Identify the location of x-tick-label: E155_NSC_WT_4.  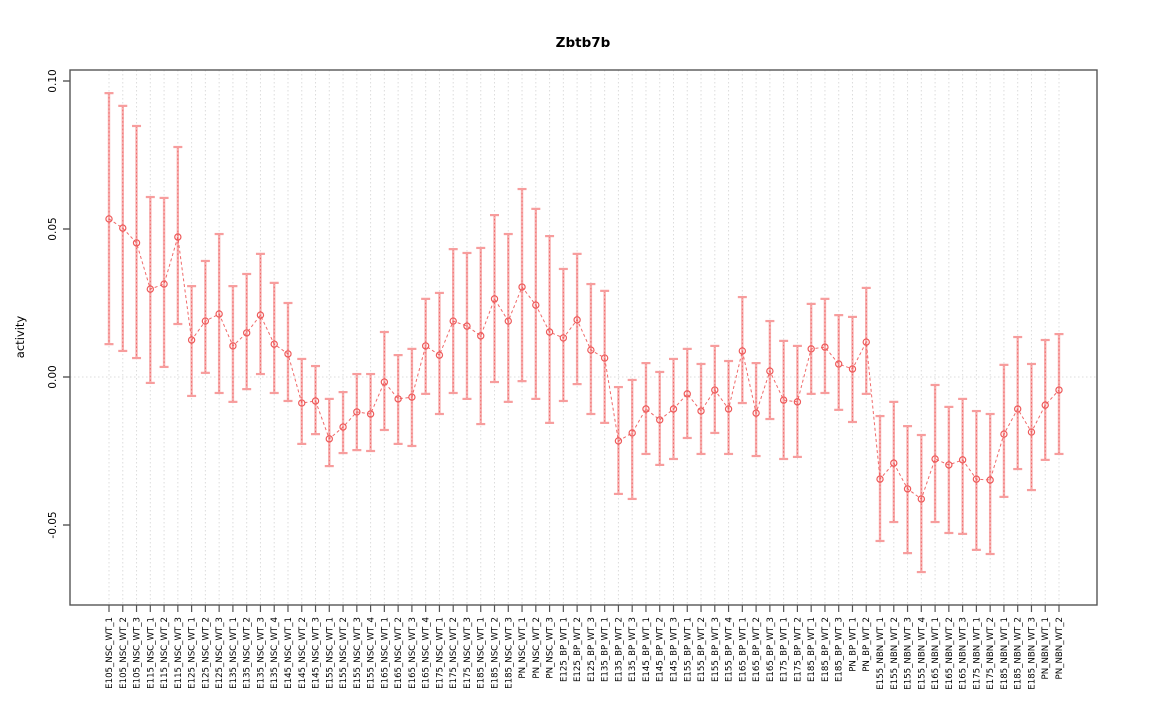
(372, 653).